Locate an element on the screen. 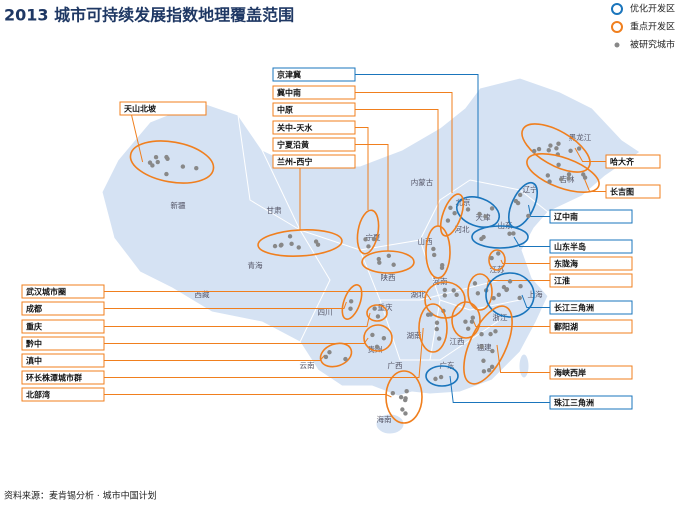  region-label: 兰州-西宁 is located at coordinates (294, 162).